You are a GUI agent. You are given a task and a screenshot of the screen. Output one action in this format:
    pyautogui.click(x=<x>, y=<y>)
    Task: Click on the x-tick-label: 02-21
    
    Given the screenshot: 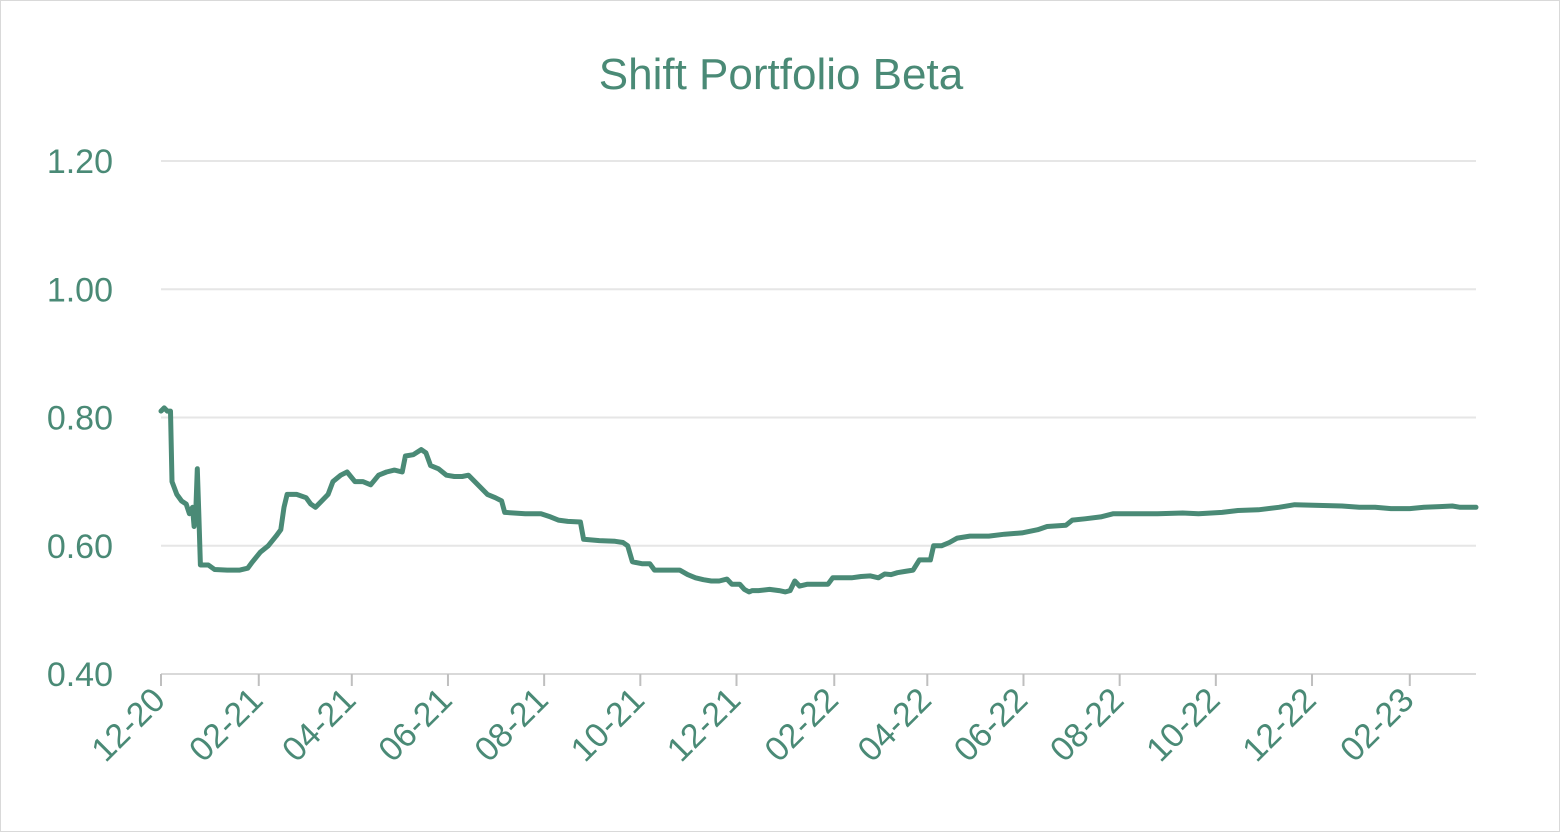 What is the action you would take?
    pyautogui.click(x=226, y=725)
    